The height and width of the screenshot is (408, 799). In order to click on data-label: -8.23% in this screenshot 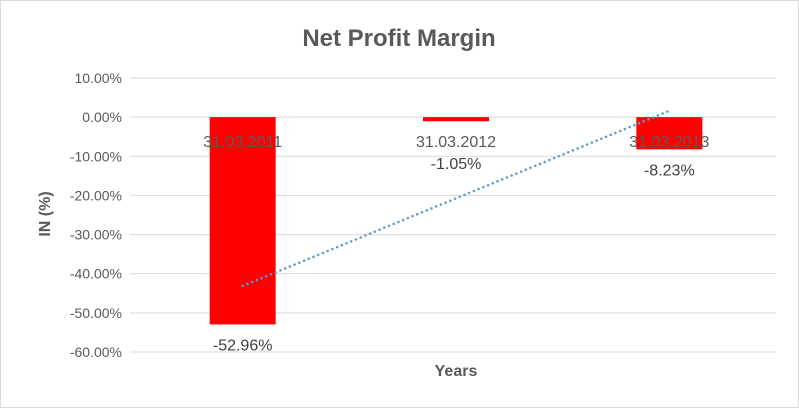, I will do `click(669, 170)`.